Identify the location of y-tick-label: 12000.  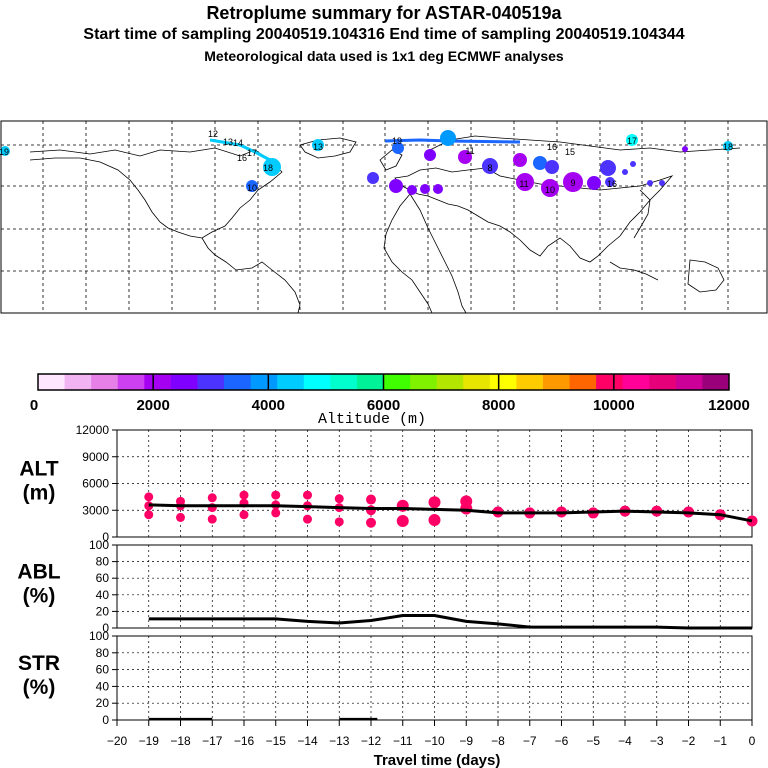
(93, 430).